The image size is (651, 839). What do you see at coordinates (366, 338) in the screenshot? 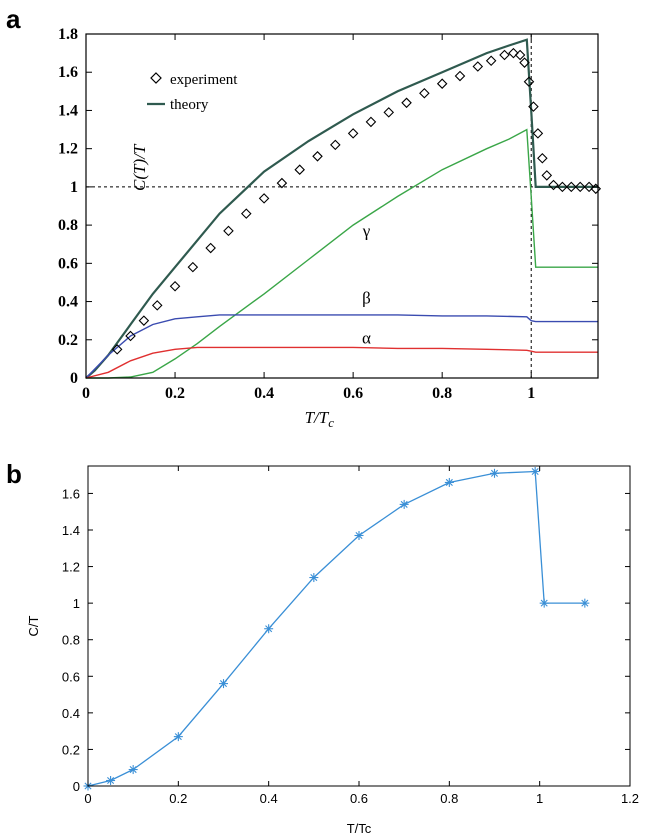
I see `annotation-label: α` at bounding box center [366, 338].